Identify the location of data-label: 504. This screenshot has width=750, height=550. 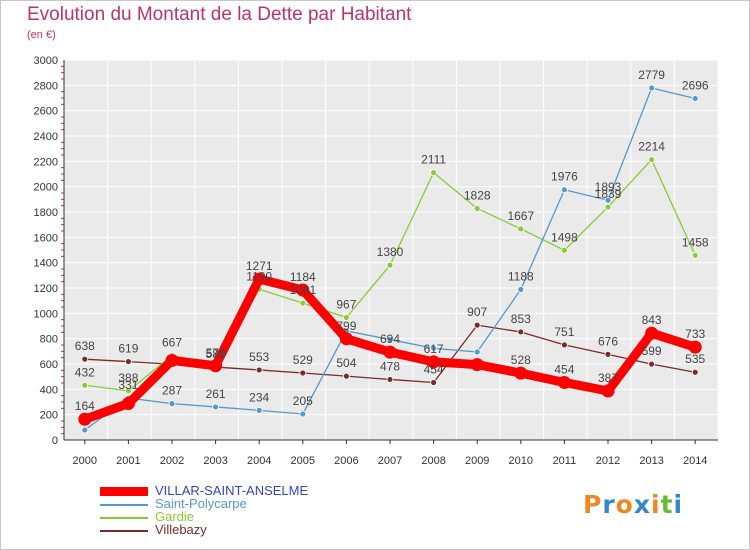
(346, 363).